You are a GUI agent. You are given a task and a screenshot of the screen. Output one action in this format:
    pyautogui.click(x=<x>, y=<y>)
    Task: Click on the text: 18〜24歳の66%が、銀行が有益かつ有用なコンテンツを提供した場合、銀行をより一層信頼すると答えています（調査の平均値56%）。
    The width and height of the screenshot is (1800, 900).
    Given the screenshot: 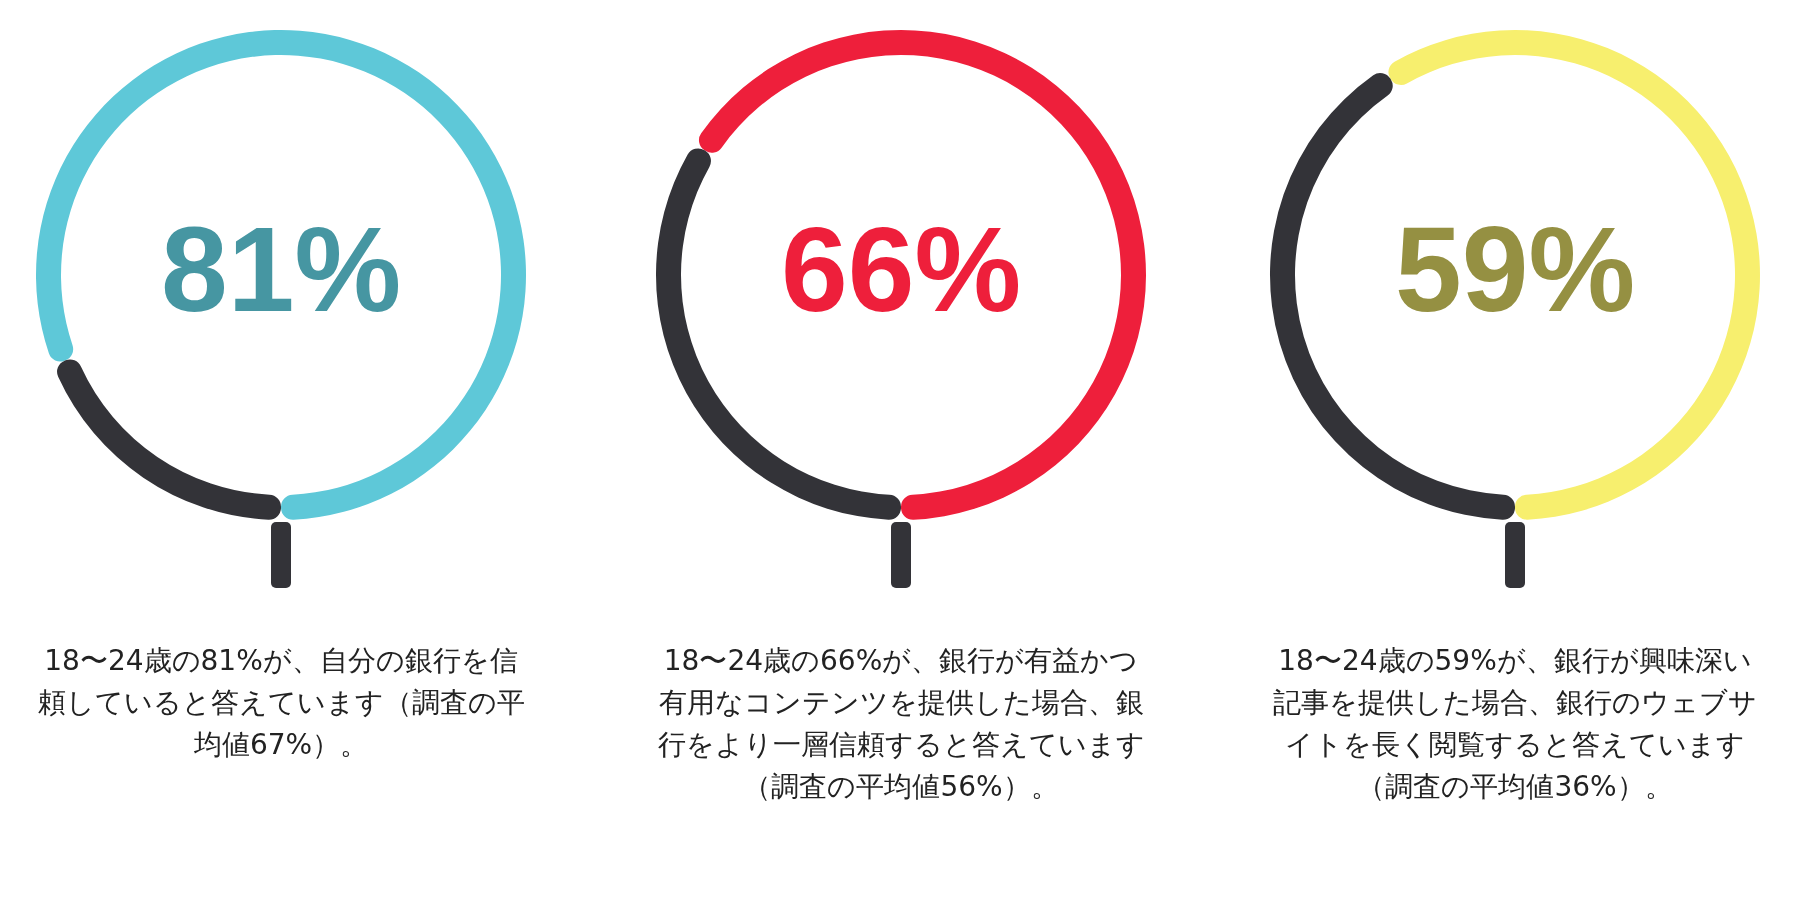 What is the action you would take?
    pyautogui.click(x=901, y=724)
    